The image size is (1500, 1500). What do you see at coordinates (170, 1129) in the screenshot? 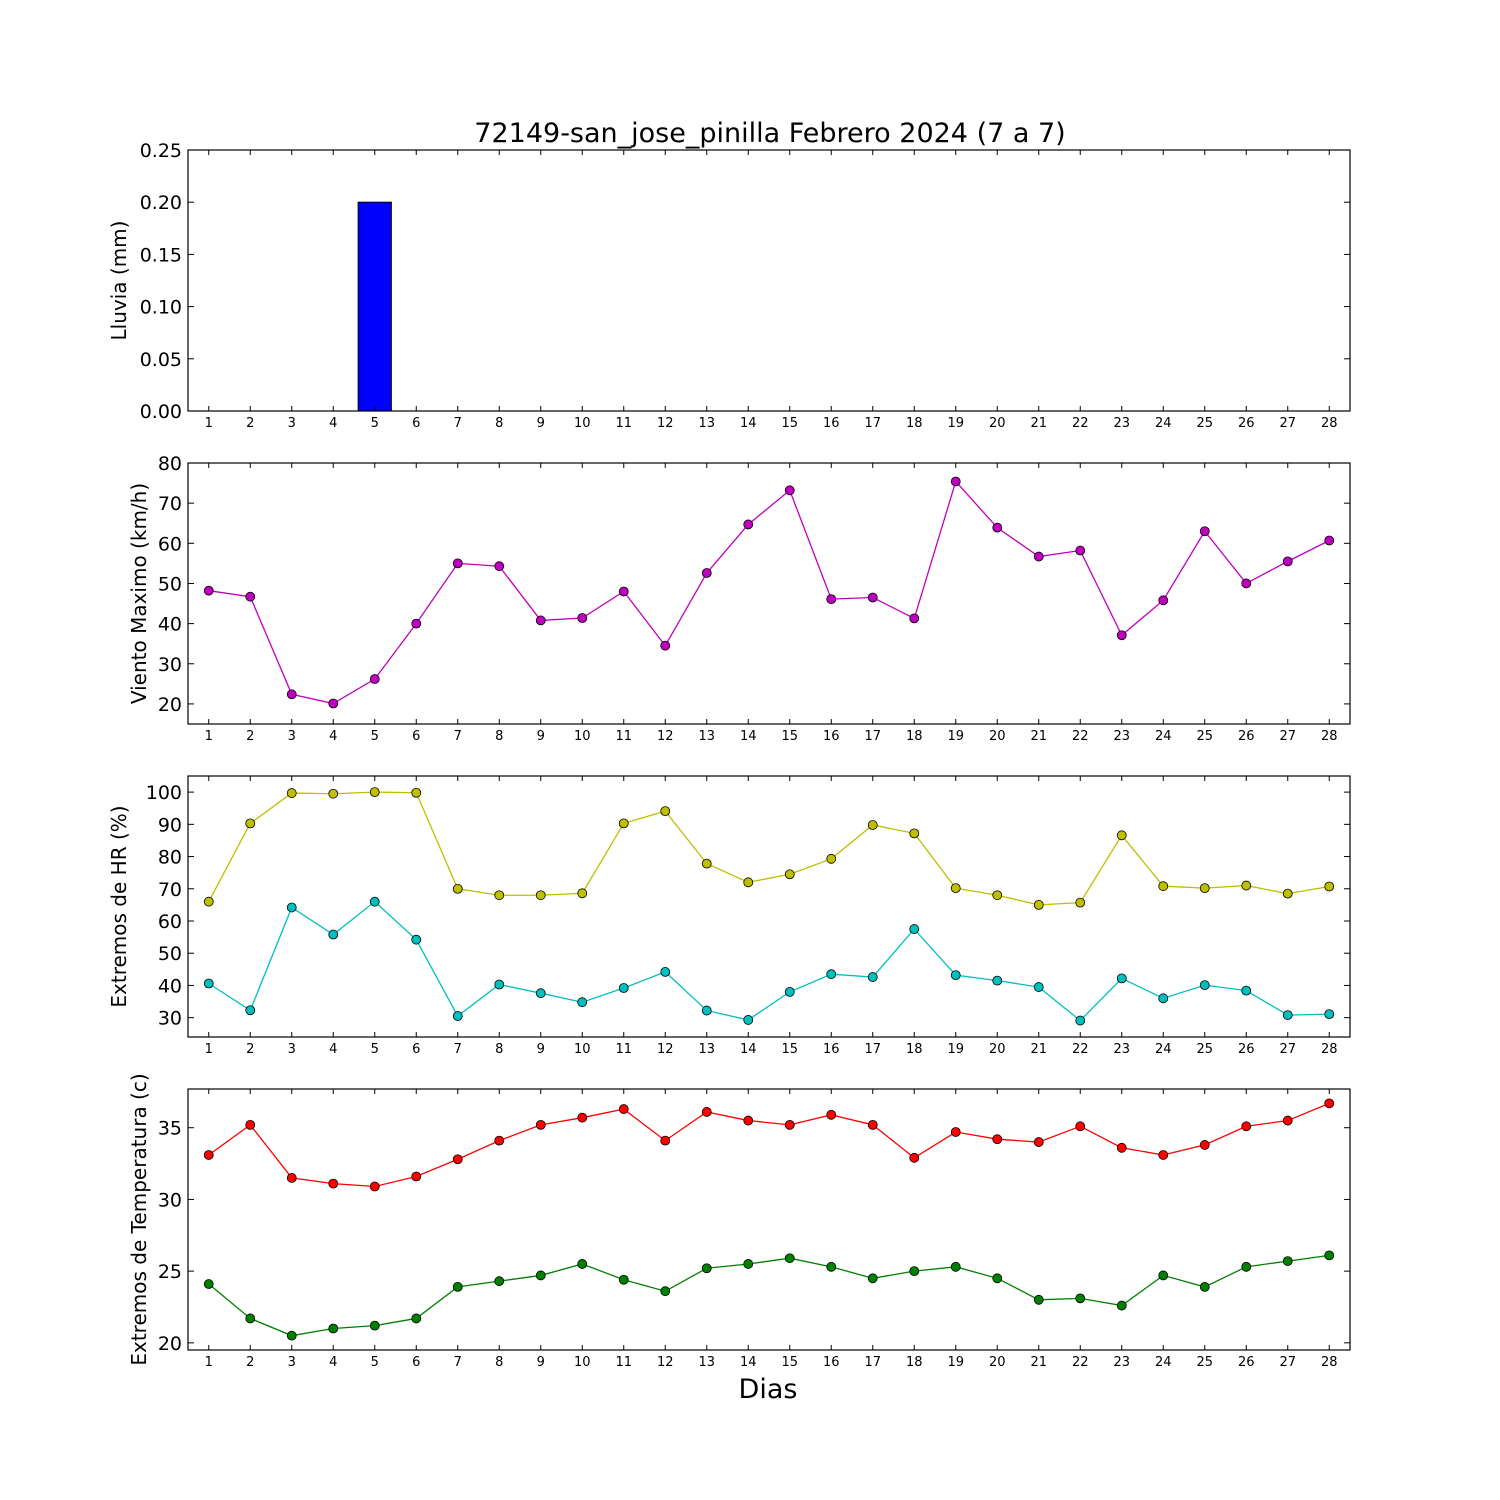
I see `y-tick-label: 35` at bounding box center [170, 1129].